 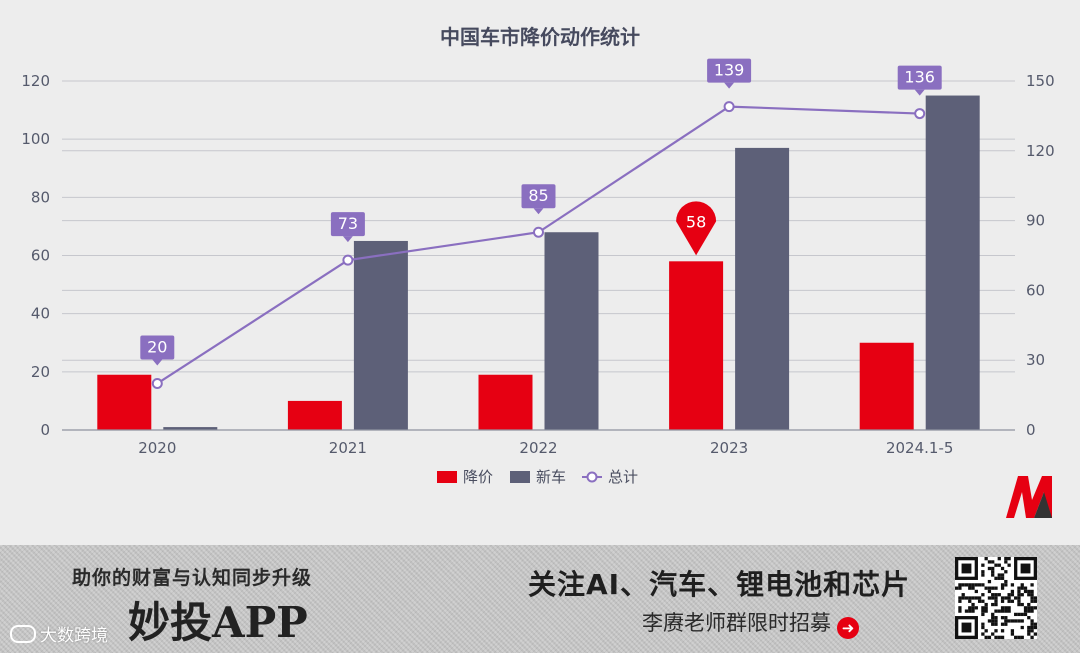 I want to click on x-tick-label: 2024.1-5, so click(x=919, y=448).